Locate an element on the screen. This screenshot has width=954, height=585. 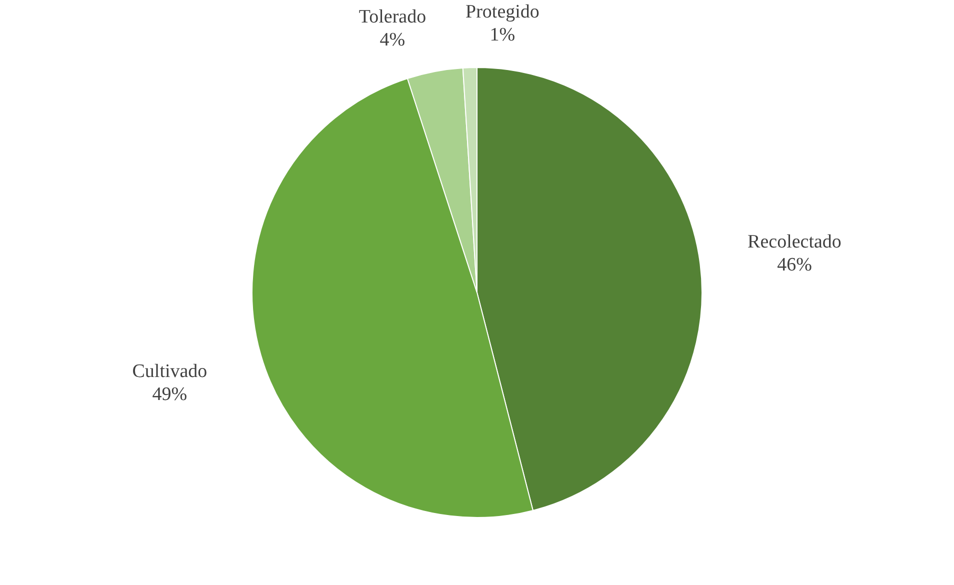
data-label: 1% is located at coordinates (503, 35).